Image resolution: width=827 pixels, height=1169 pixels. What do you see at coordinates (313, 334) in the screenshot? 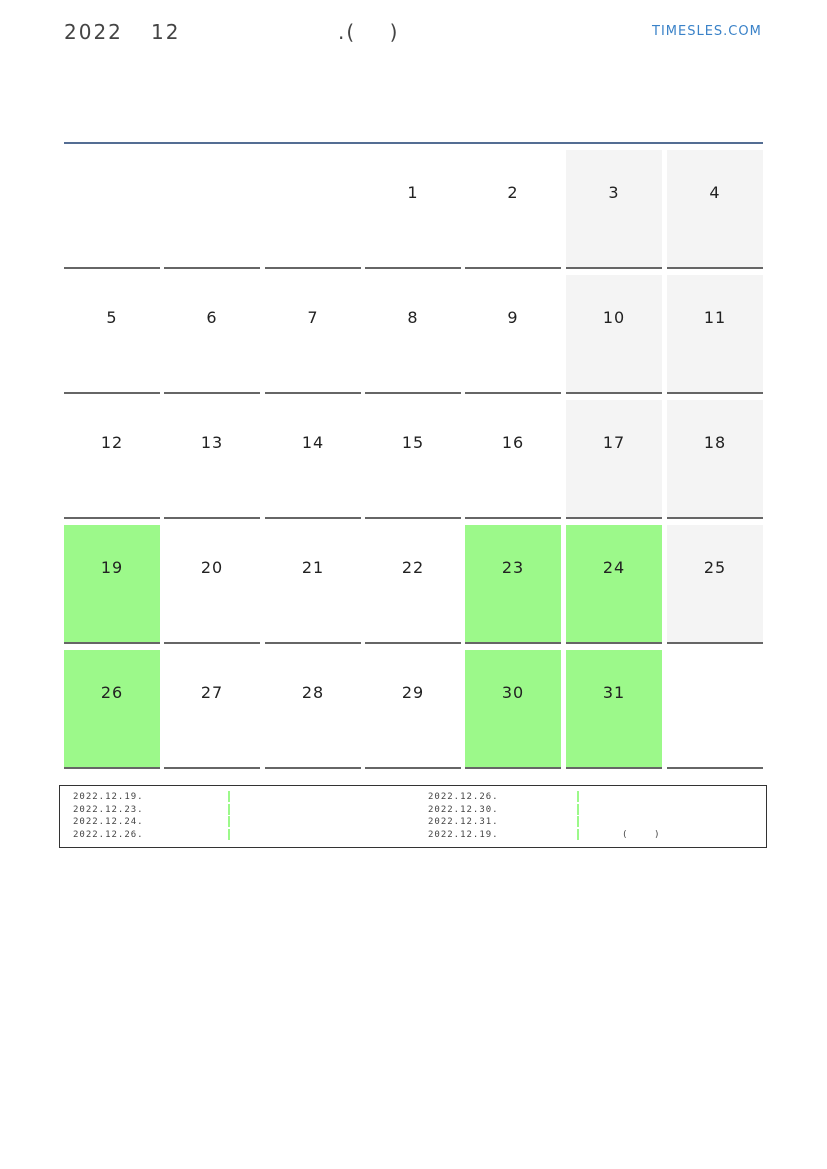
I see `day-cell: 7` at bounding box center [313, 334].